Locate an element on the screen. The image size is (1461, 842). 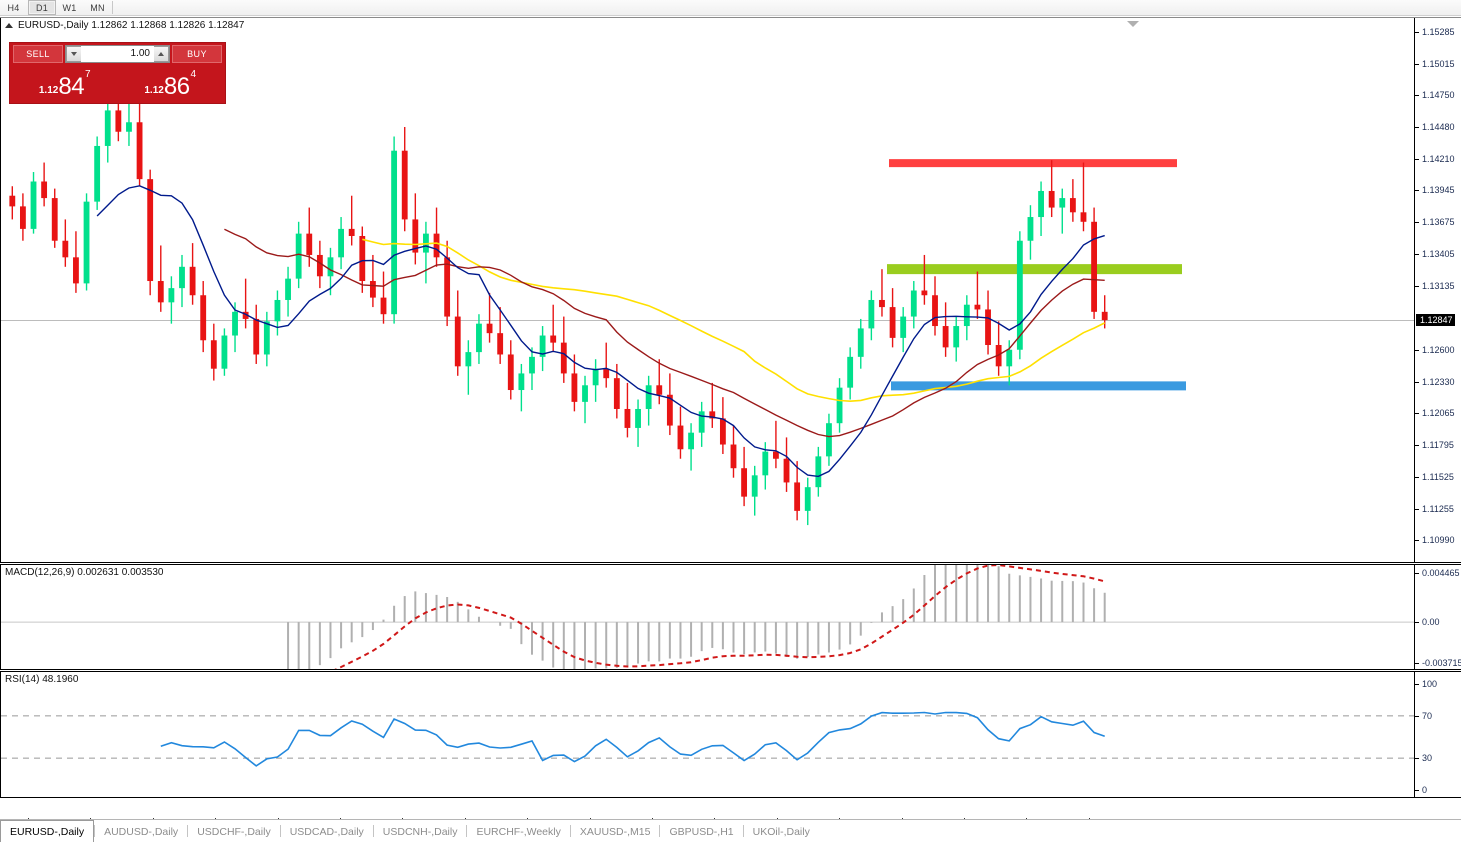
toolbar-empty-area is located at coordinates (787, 7).